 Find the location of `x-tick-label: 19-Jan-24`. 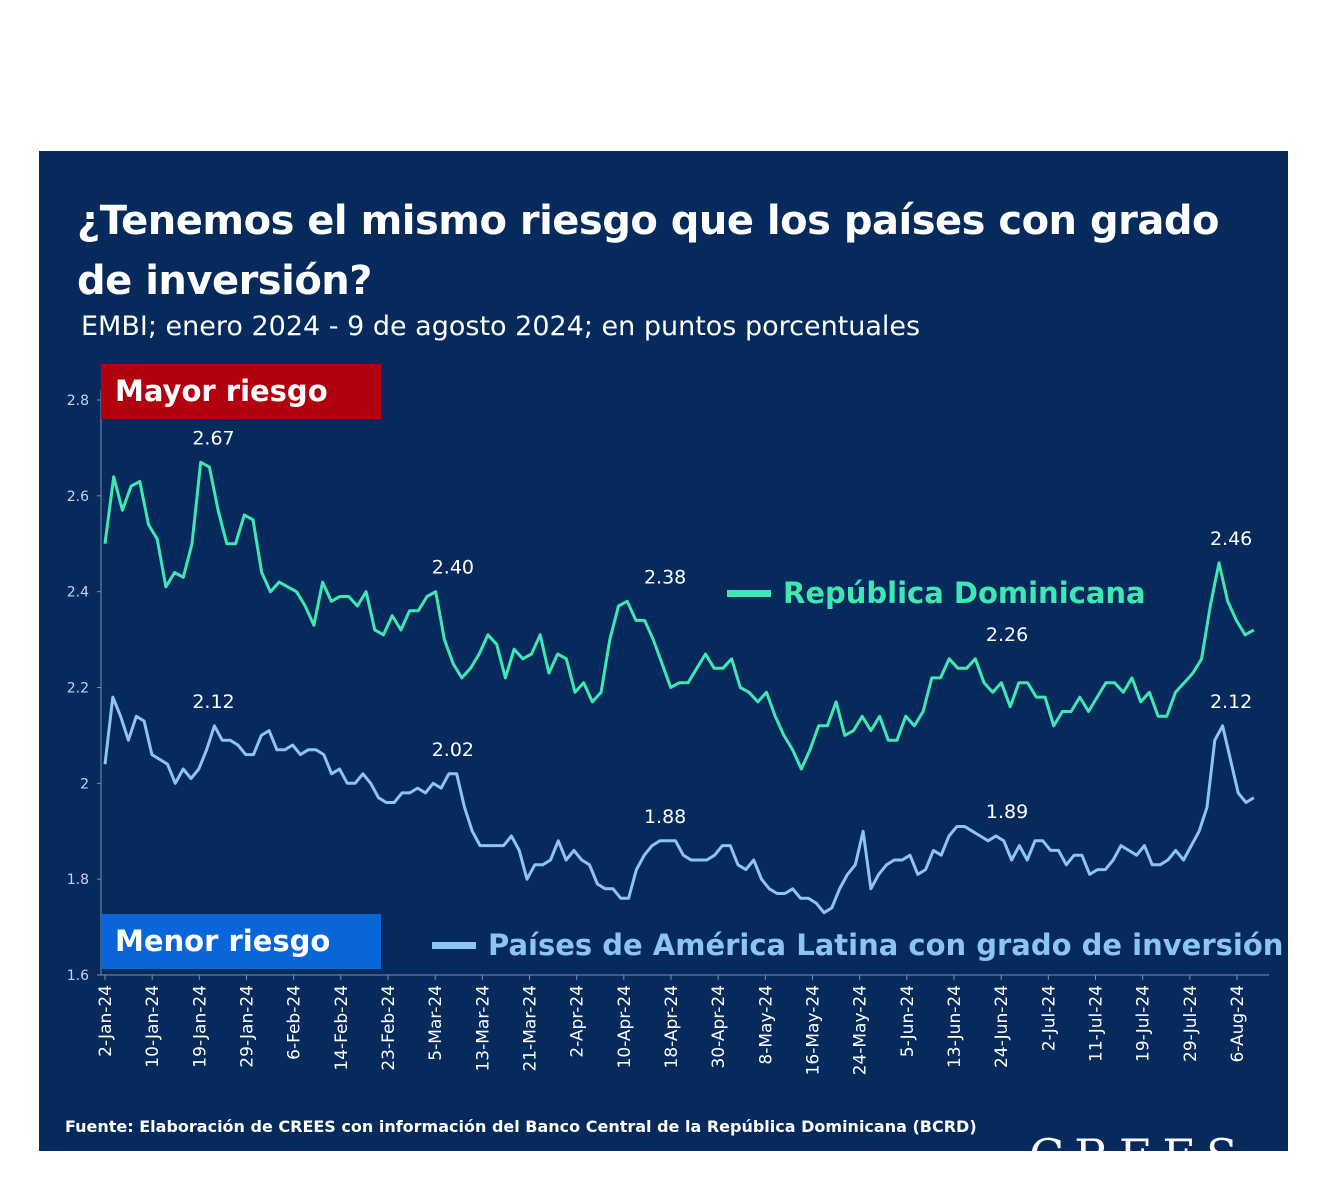

x-tick-label: 19-Jan-24 is located at coordinates (200, 1026).